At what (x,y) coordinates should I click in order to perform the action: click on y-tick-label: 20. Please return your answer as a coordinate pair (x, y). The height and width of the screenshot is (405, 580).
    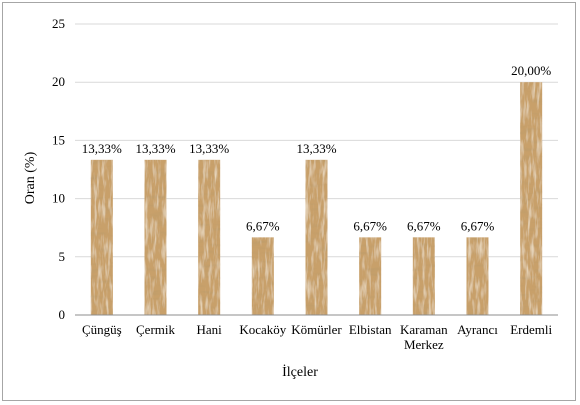
    Looking at the image, I should click on (58, 81).